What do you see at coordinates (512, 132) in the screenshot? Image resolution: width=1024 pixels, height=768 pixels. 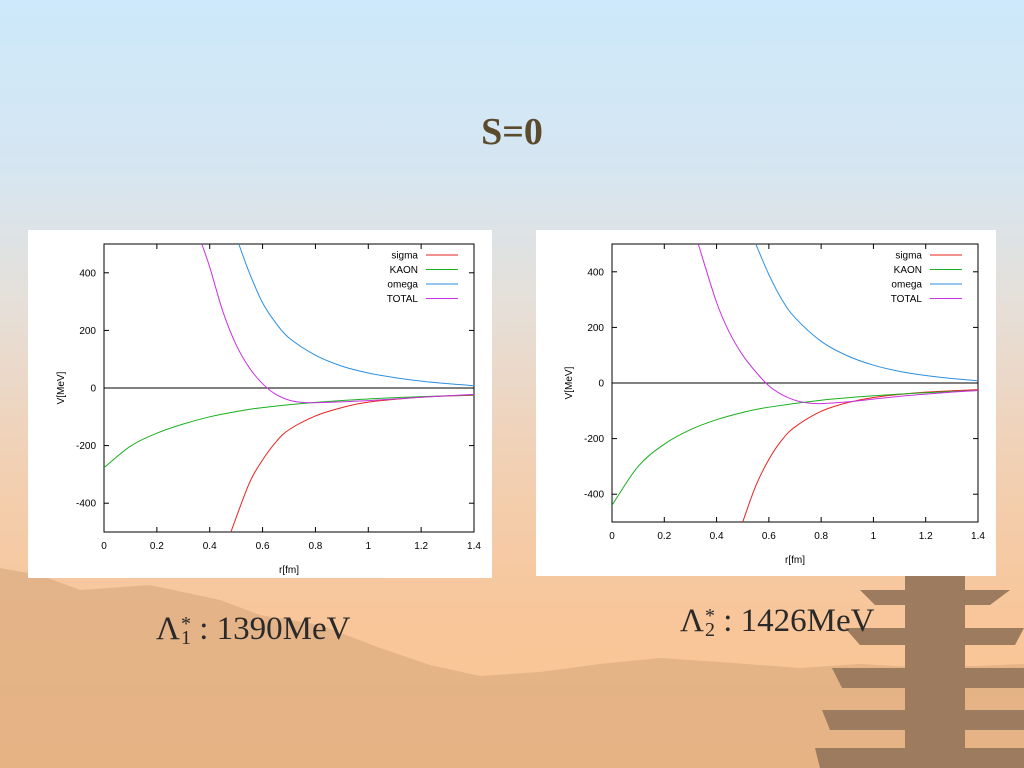 I see `slide-title: S=0` at bounding box center [512, 132].